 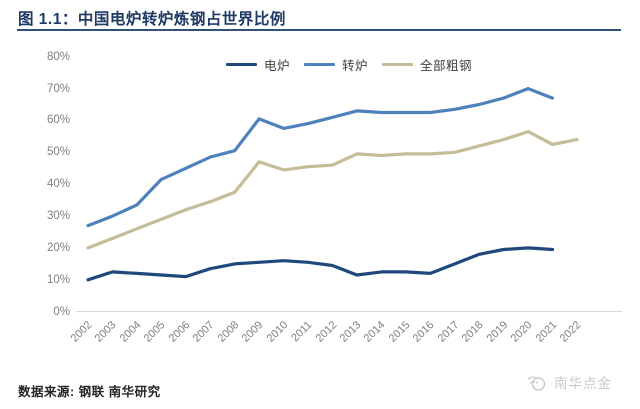 What do you see at coordinates (241, 64) in the screenshot?
I see `legend-swatch-eaf` at bounding box center [241, 64].